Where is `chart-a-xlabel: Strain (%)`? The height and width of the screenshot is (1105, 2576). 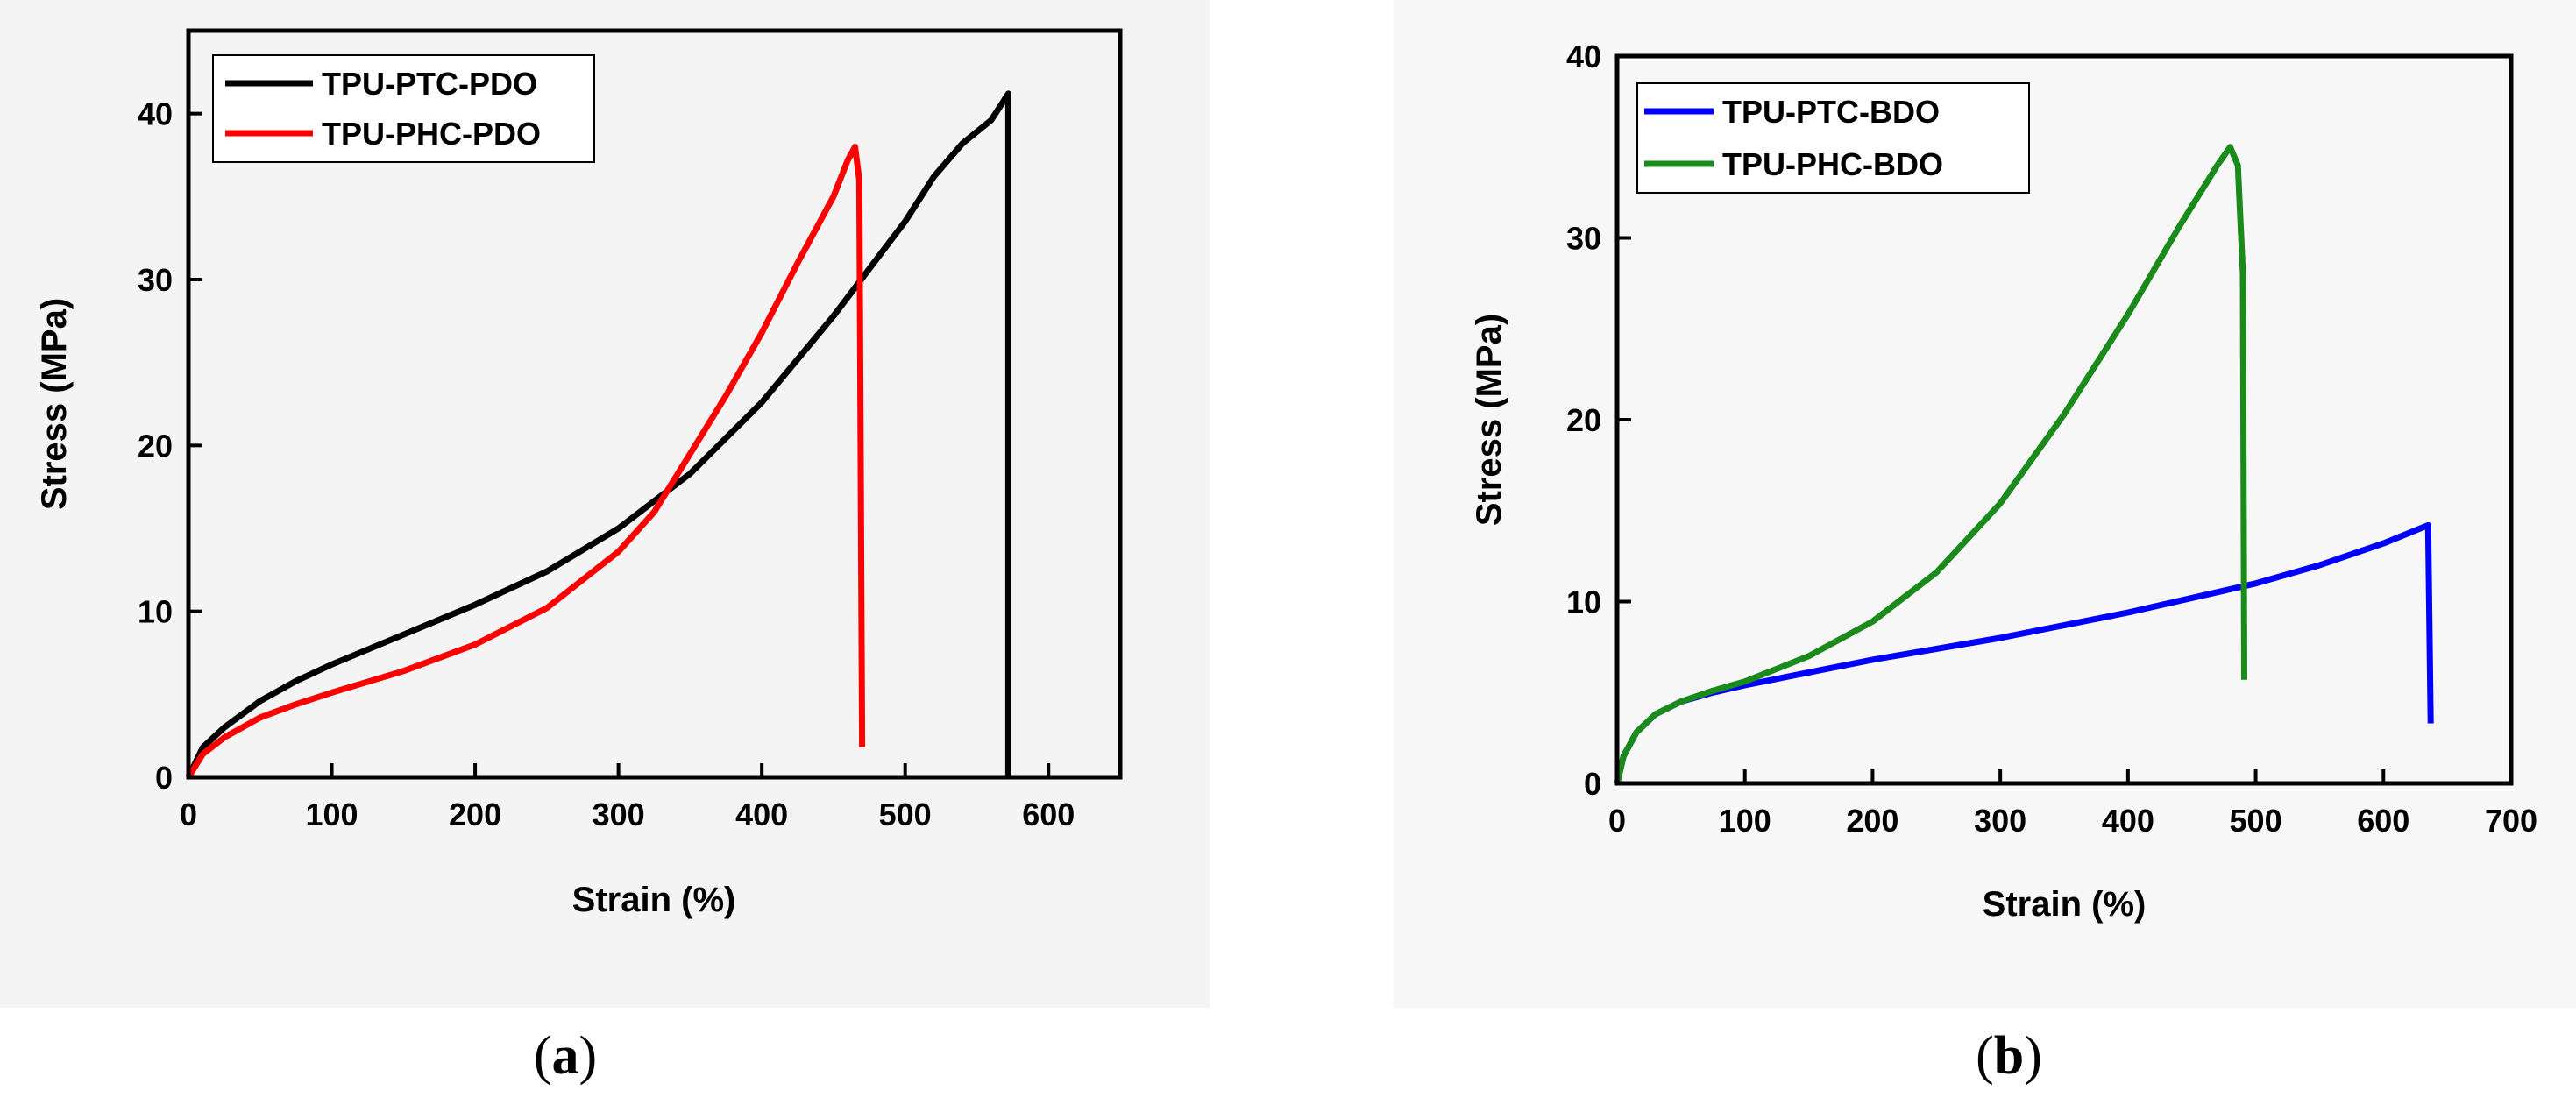 chart-a-xlabel: Strain (%) is located at coordinates (654, 900).